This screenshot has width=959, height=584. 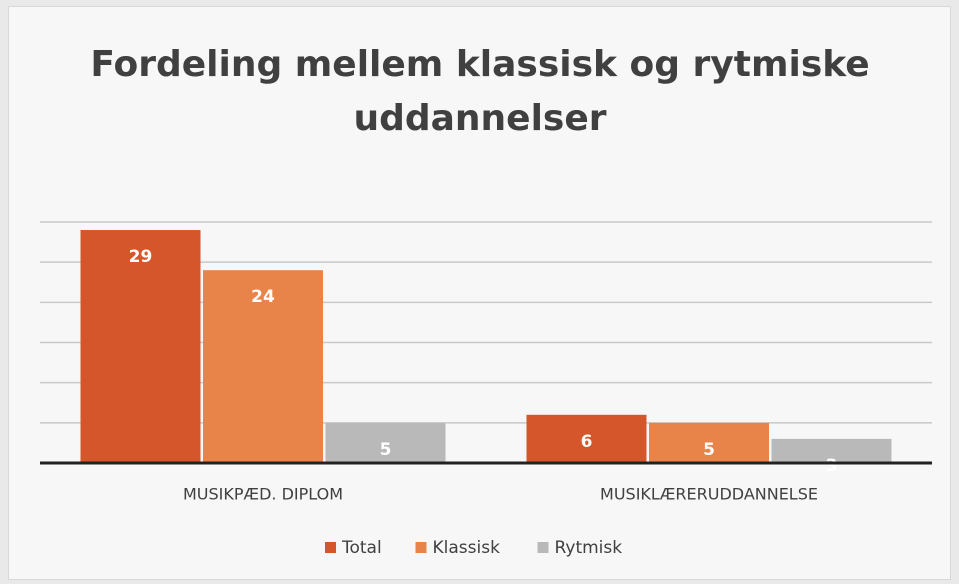 I want to click on legend-label: Klassisk, so click(x=467, y=548).